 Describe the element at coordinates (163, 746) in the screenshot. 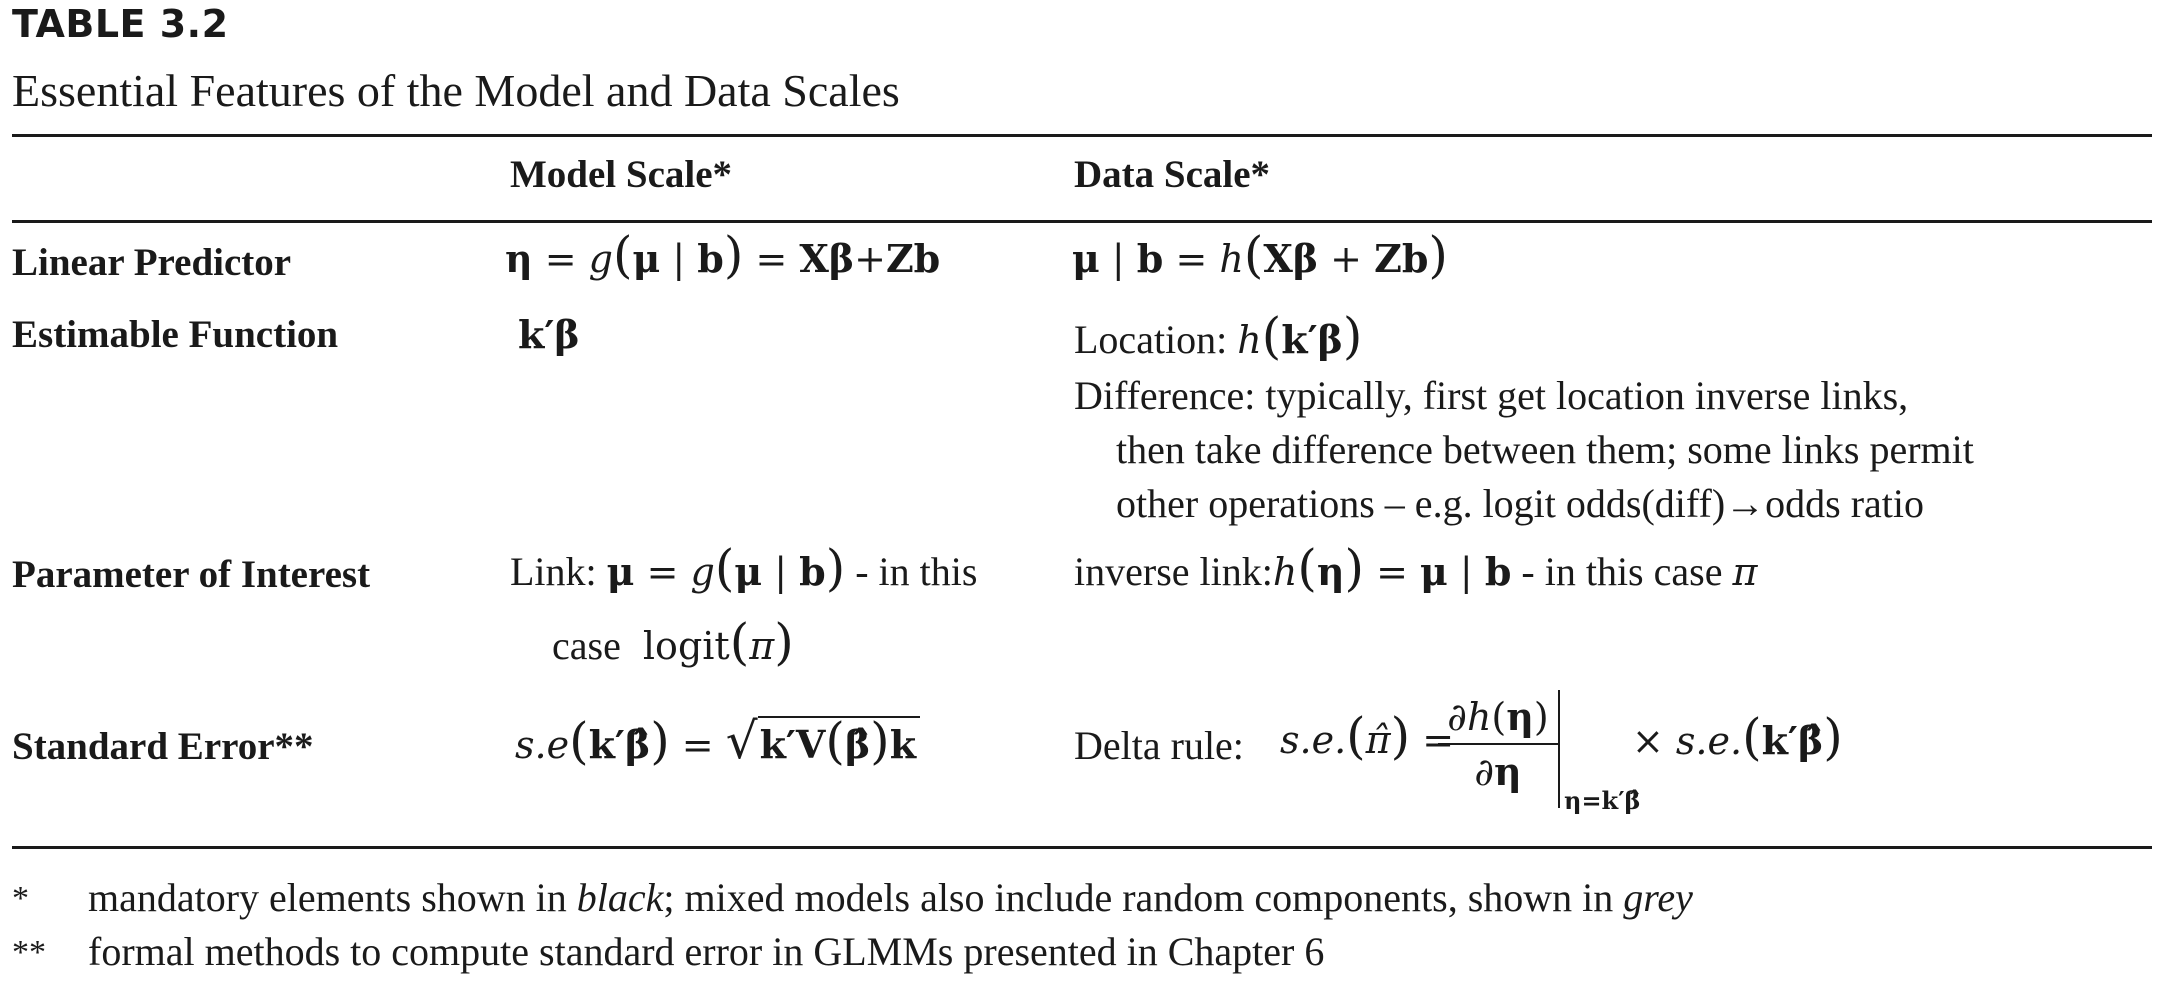

I see `row-label-standard-error: Standard Error**` at that location.